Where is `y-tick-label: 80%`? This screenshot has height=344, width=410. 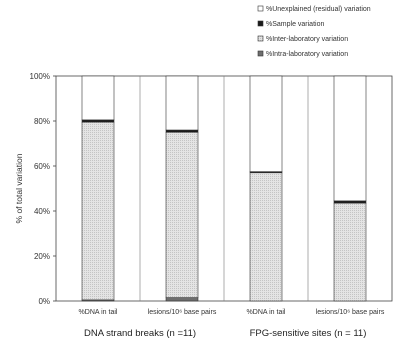 y-tick-label: 80% is located at coordinates (42, 121).